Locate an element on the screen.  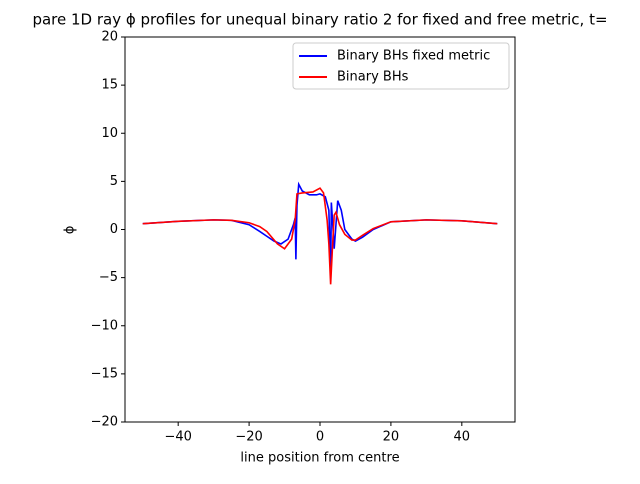
x-tick-label: −20 is located at coordinates (248, 437).